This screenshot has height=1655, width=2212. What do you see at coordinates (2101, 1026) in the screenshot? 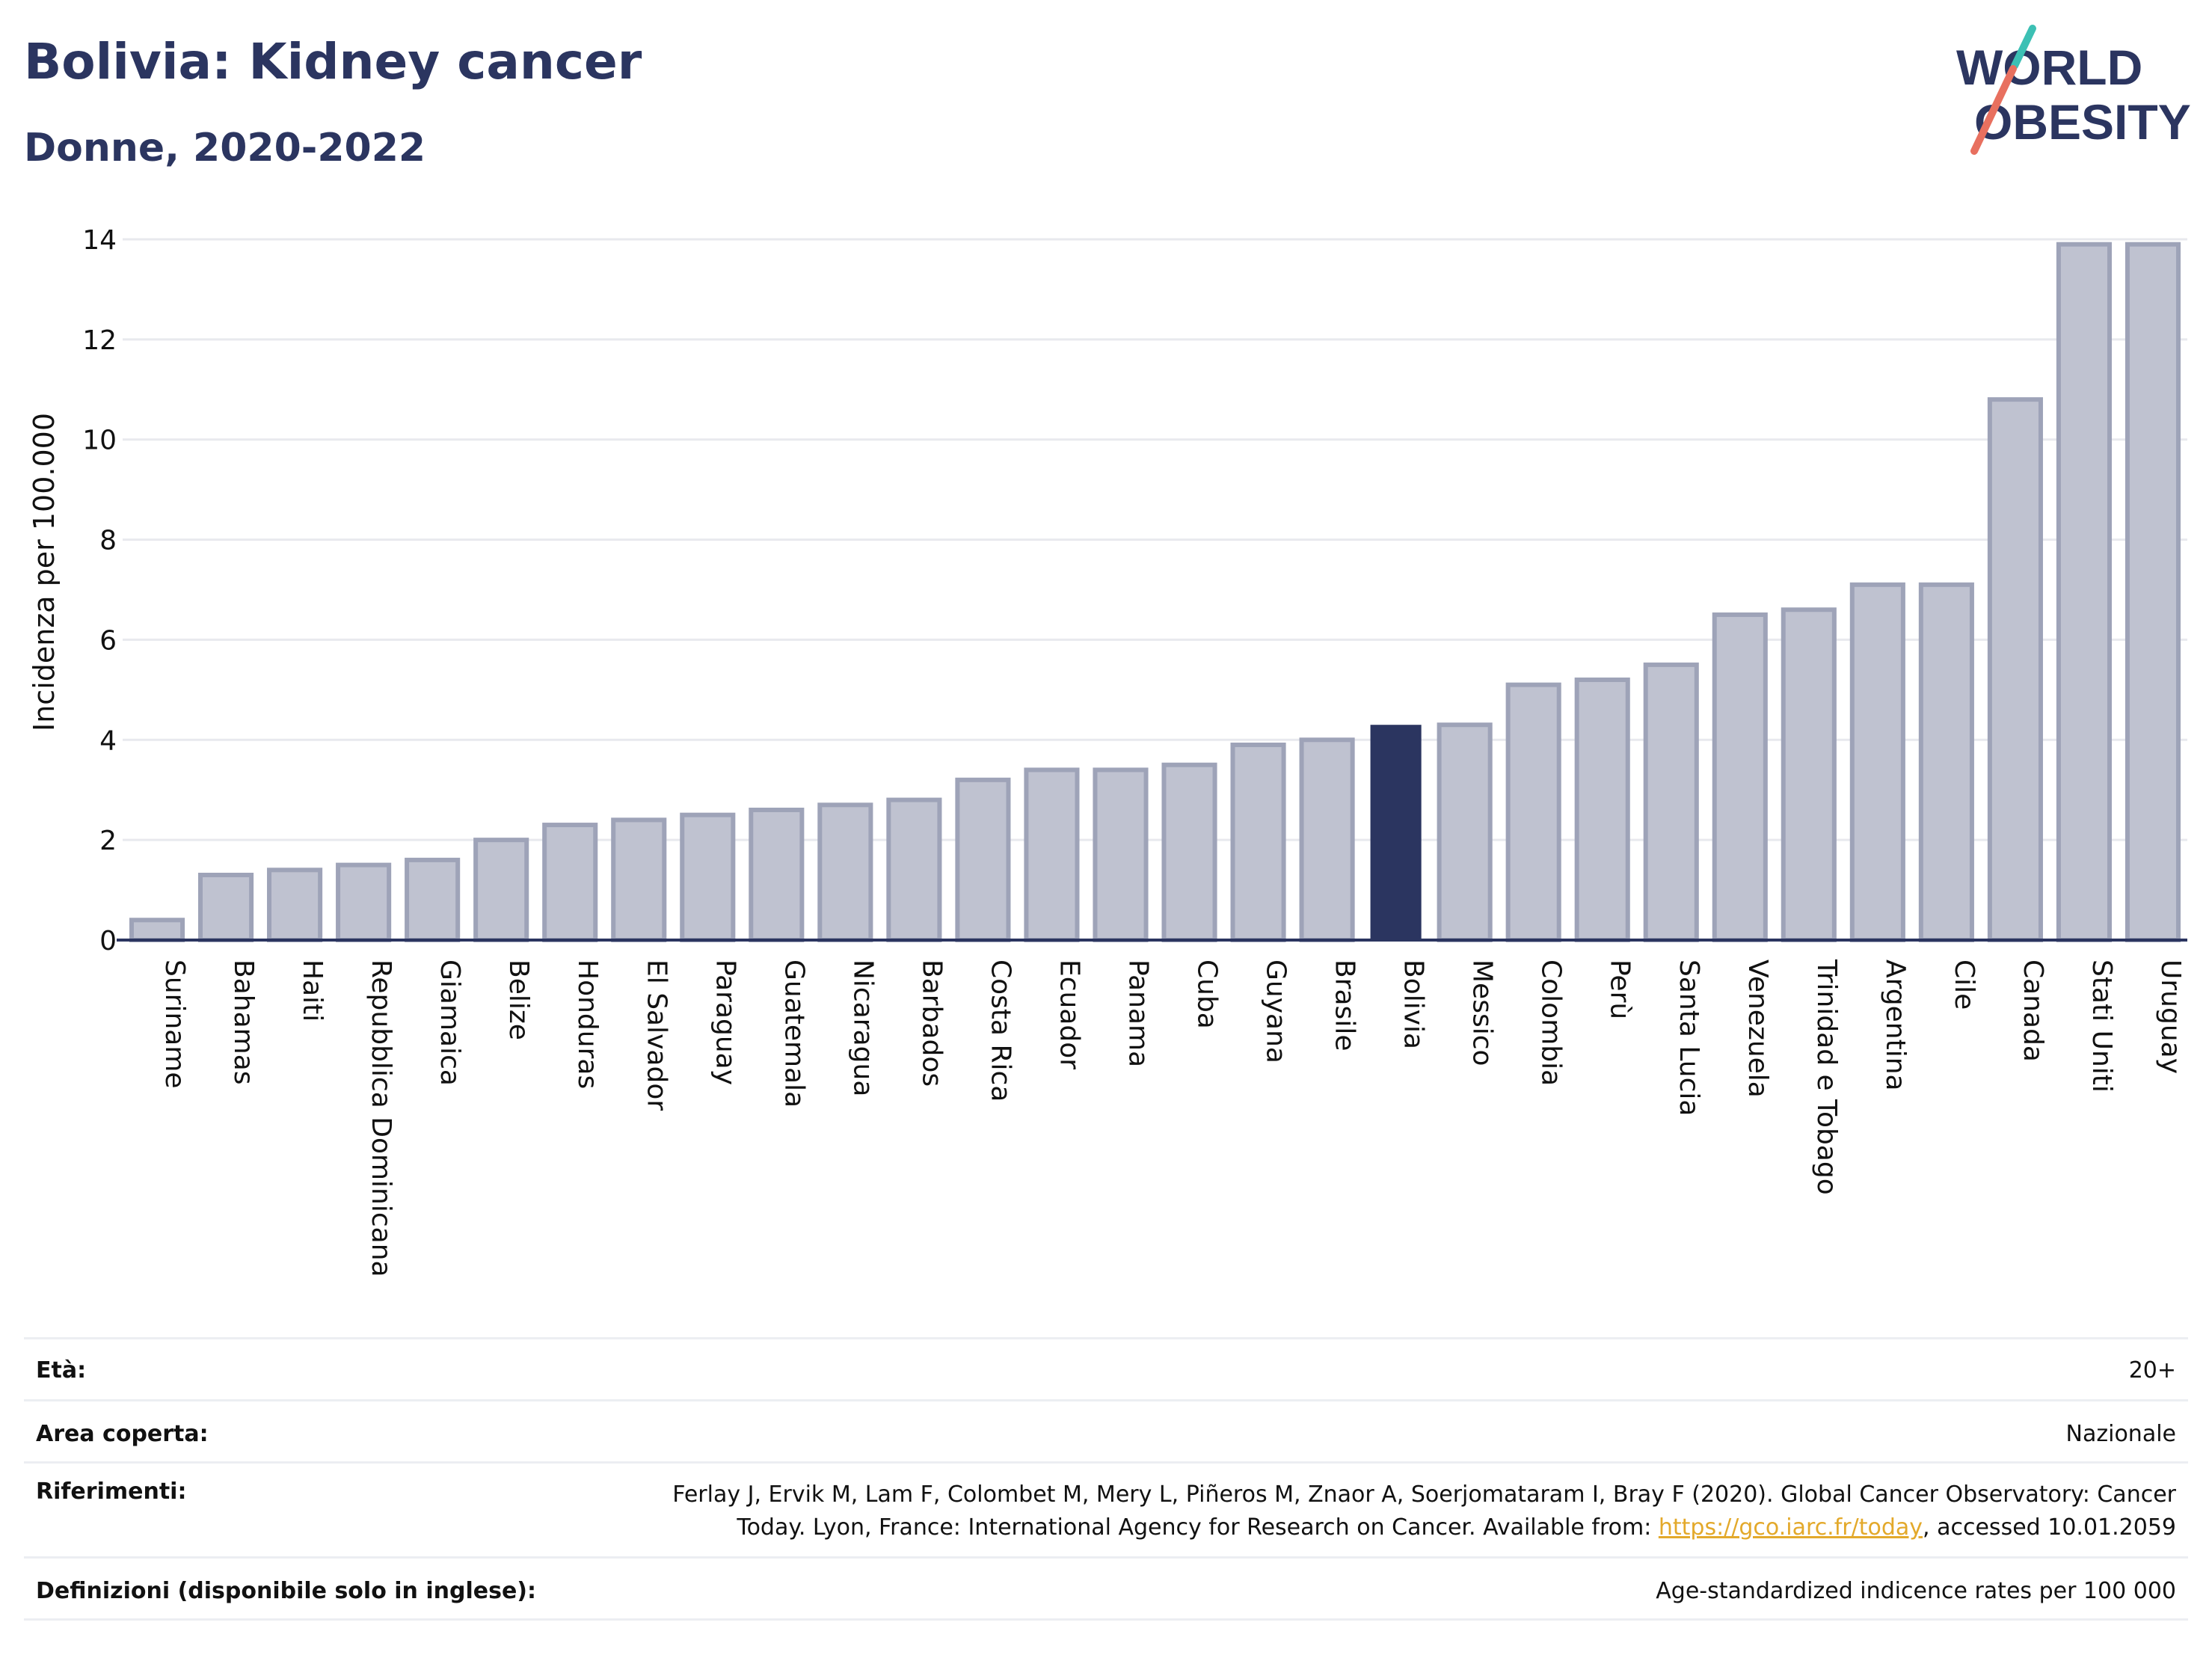
I see `x-tick-label: Stati Uniti` at bounding box center [2101, 1026].